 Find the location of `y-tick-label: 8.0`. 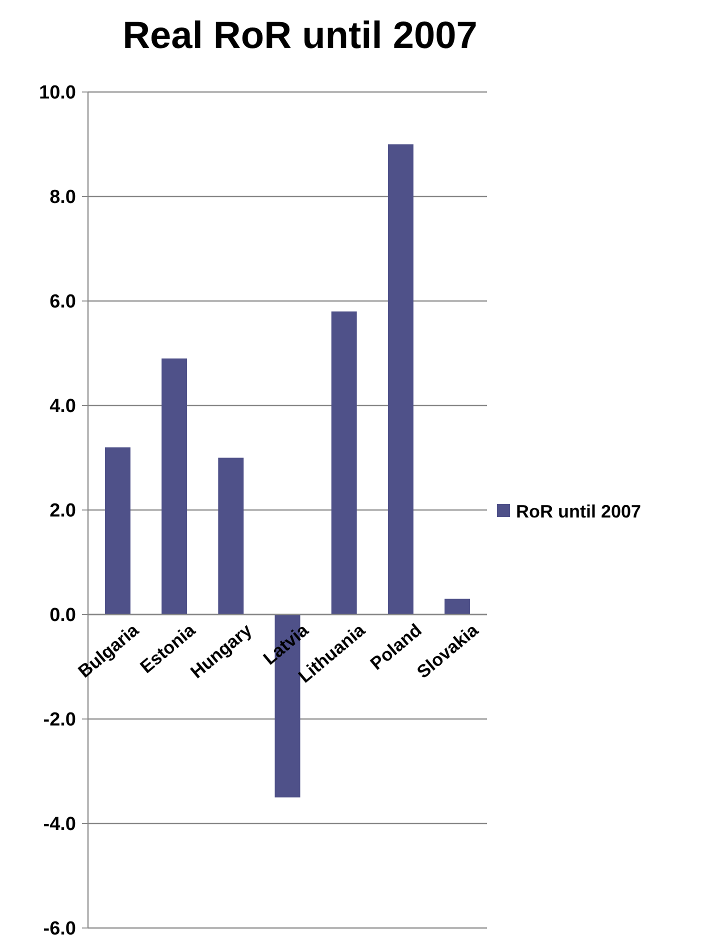

y-tick-label: 8.0 is located at coordinates (63, 197).